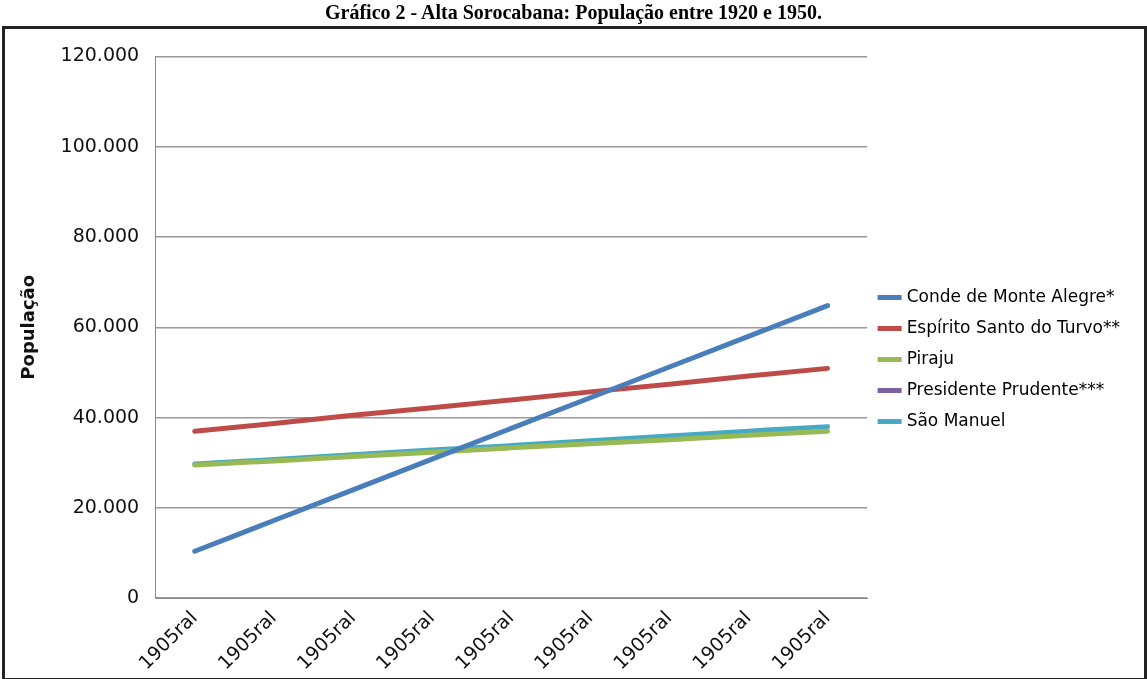  I want to click on y-tick-label: 60.000, so click(106, 325).